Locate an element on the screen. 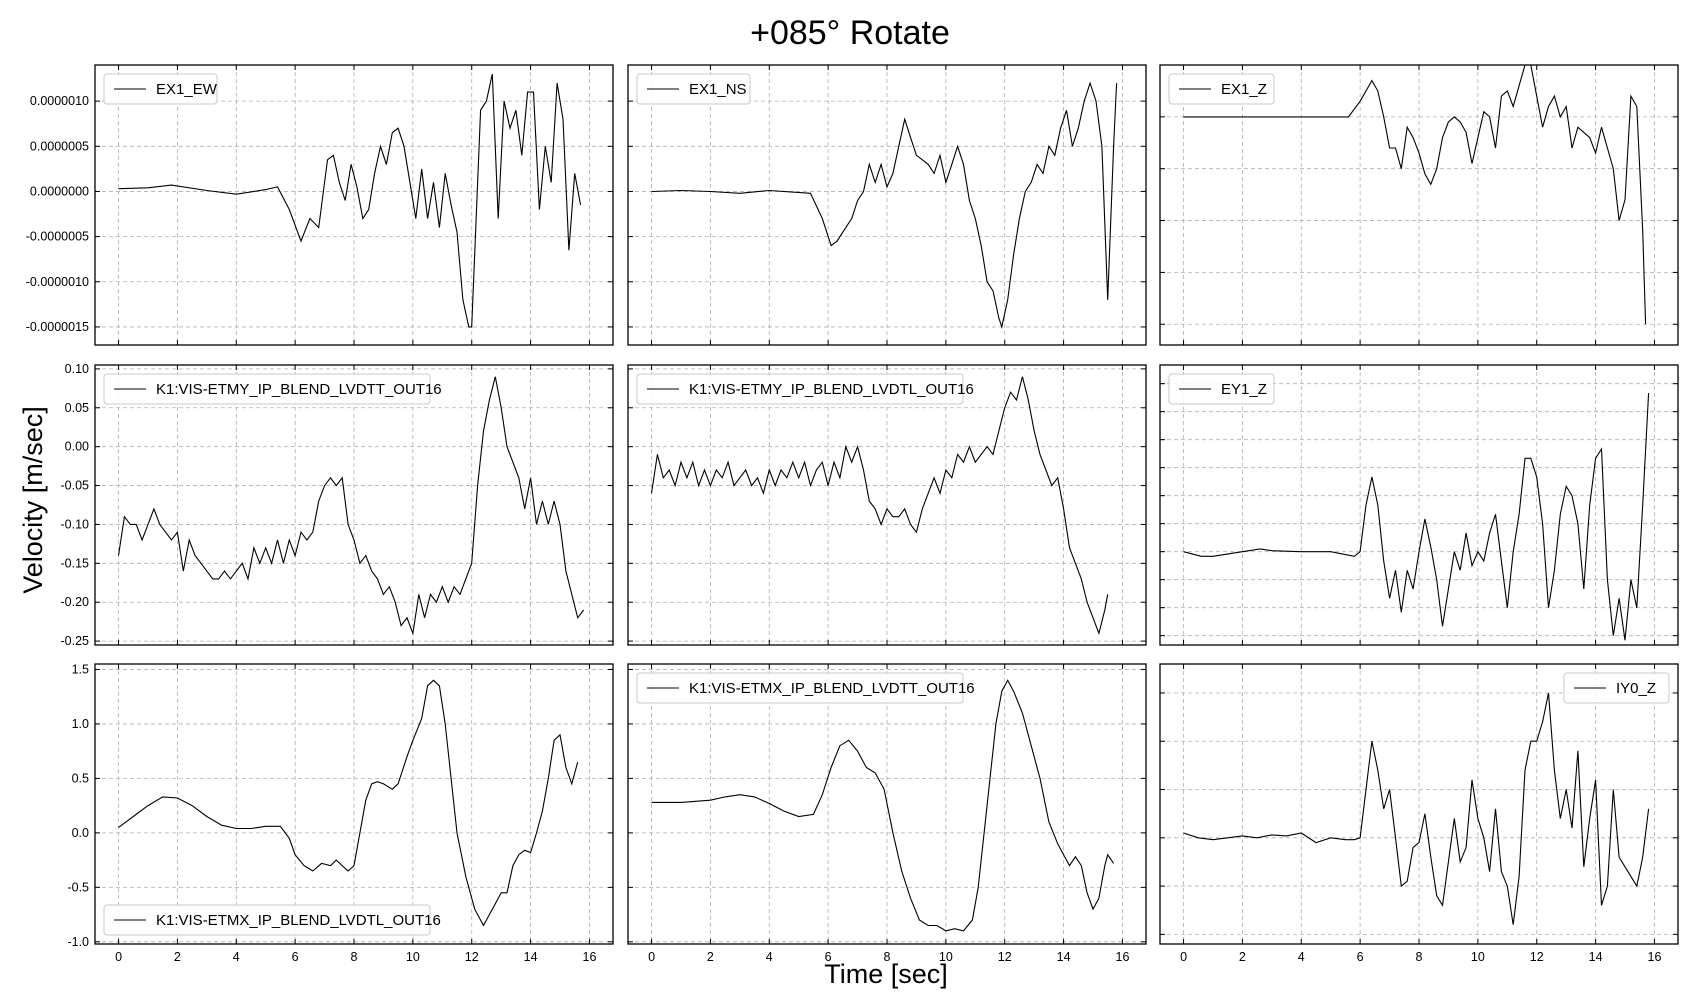  y-tick-label: 1.5 is located at coordinates (80, 669).